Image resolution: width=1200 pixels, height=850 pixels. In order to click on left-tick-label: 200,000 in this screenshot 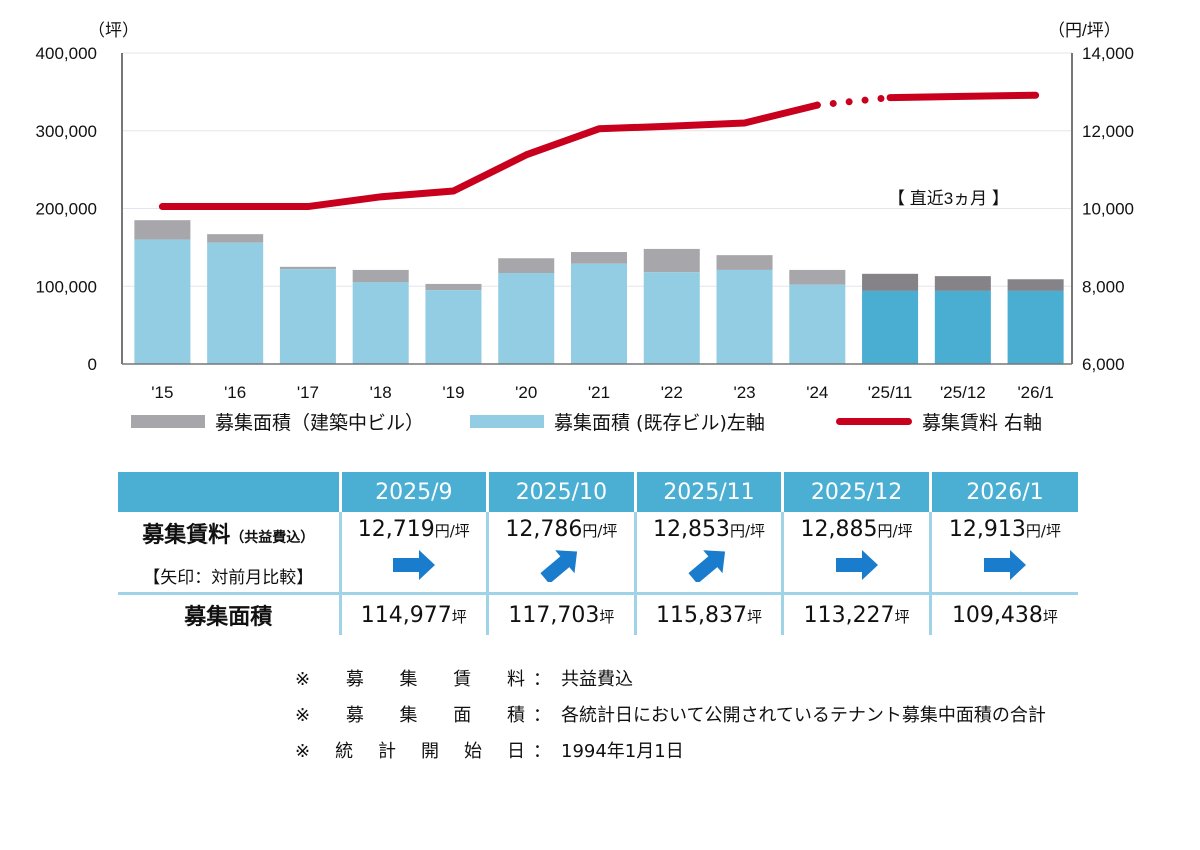, I will do `click(66, 209)`.